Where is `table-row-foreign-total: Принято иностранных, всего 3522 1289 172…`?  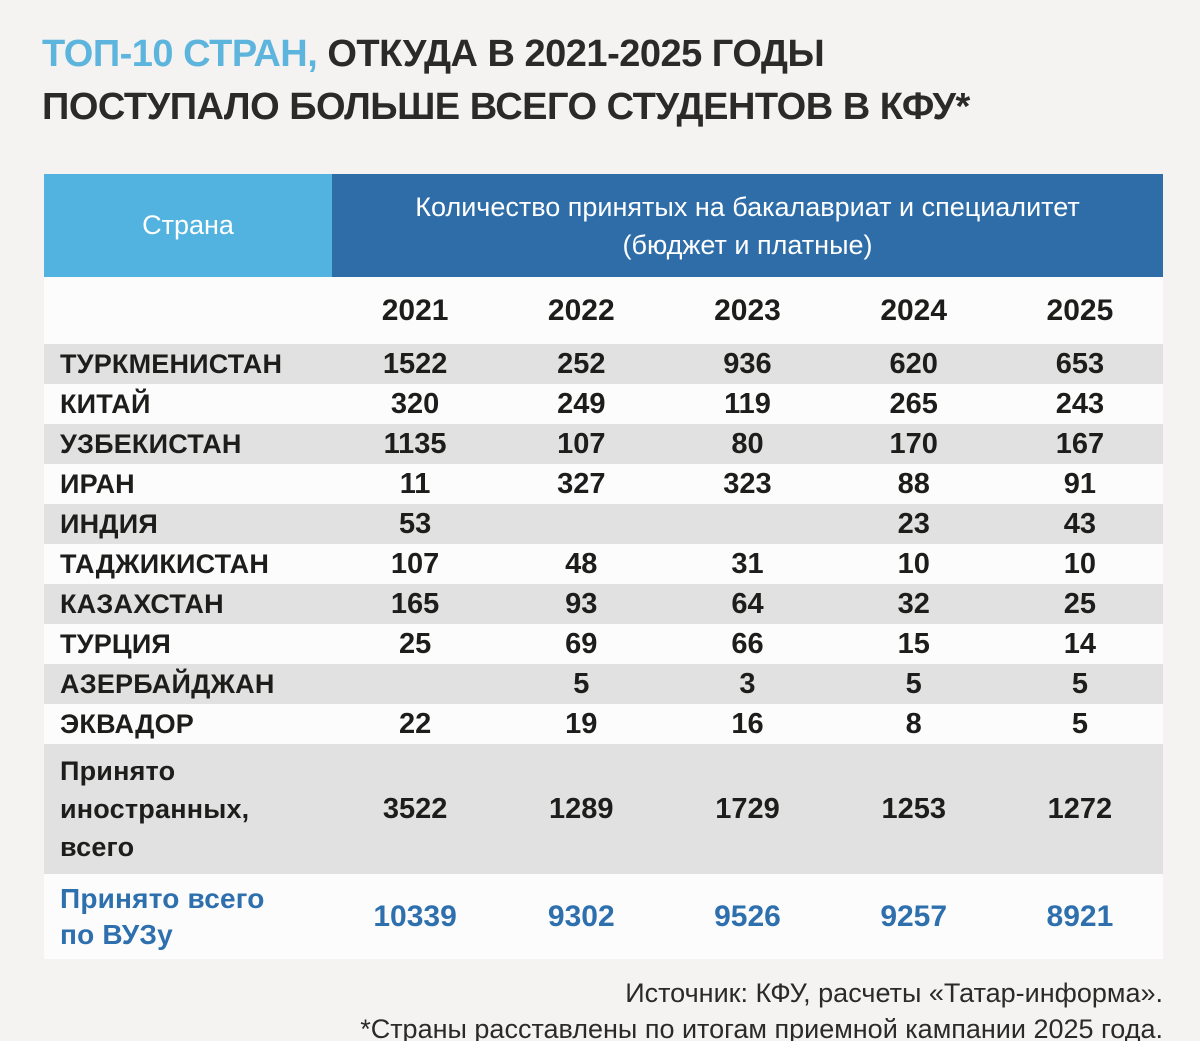 table-row-foreign-total: Принято иностранных, всего 3522 1289 172… is located at coordinates (603, 809).